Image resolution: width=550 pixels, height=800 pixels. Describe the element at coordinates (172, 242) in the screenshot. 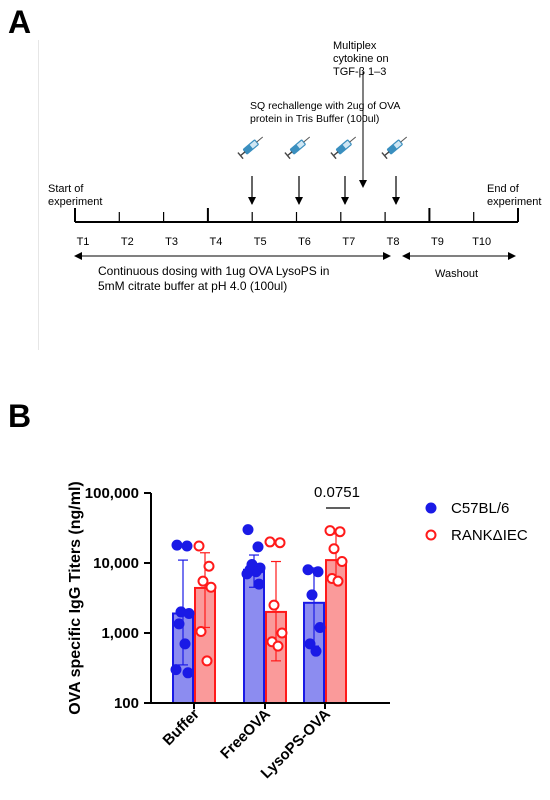

I see `timeline-label-t3: T3` at that location.